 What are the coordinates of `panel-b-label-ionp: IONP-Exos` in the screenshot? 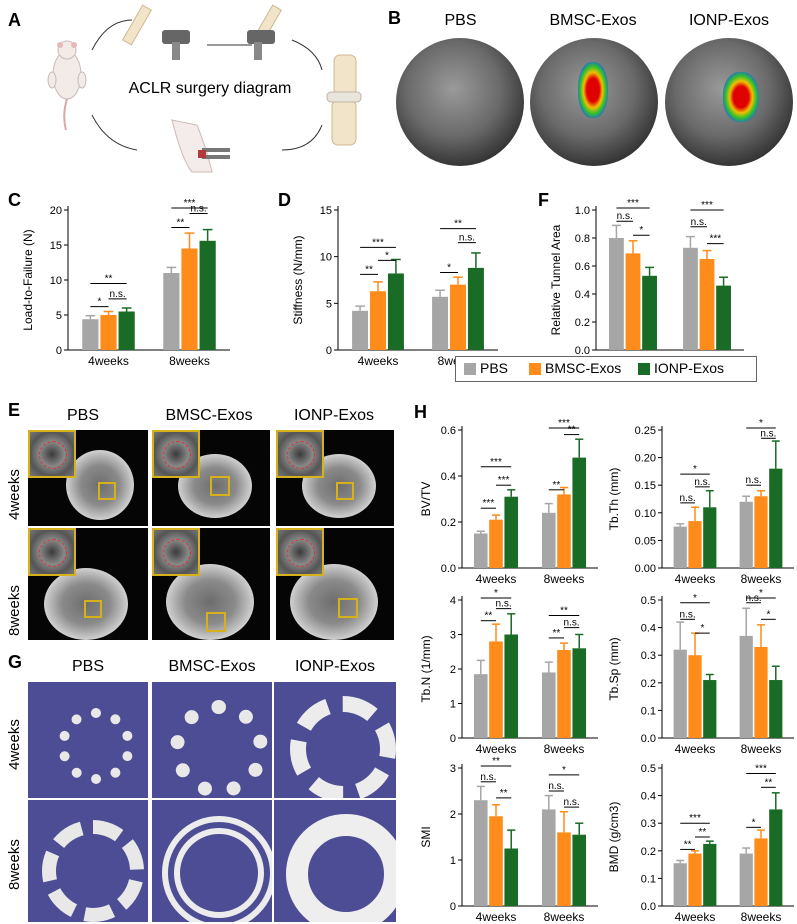 It's located at (728, 20).